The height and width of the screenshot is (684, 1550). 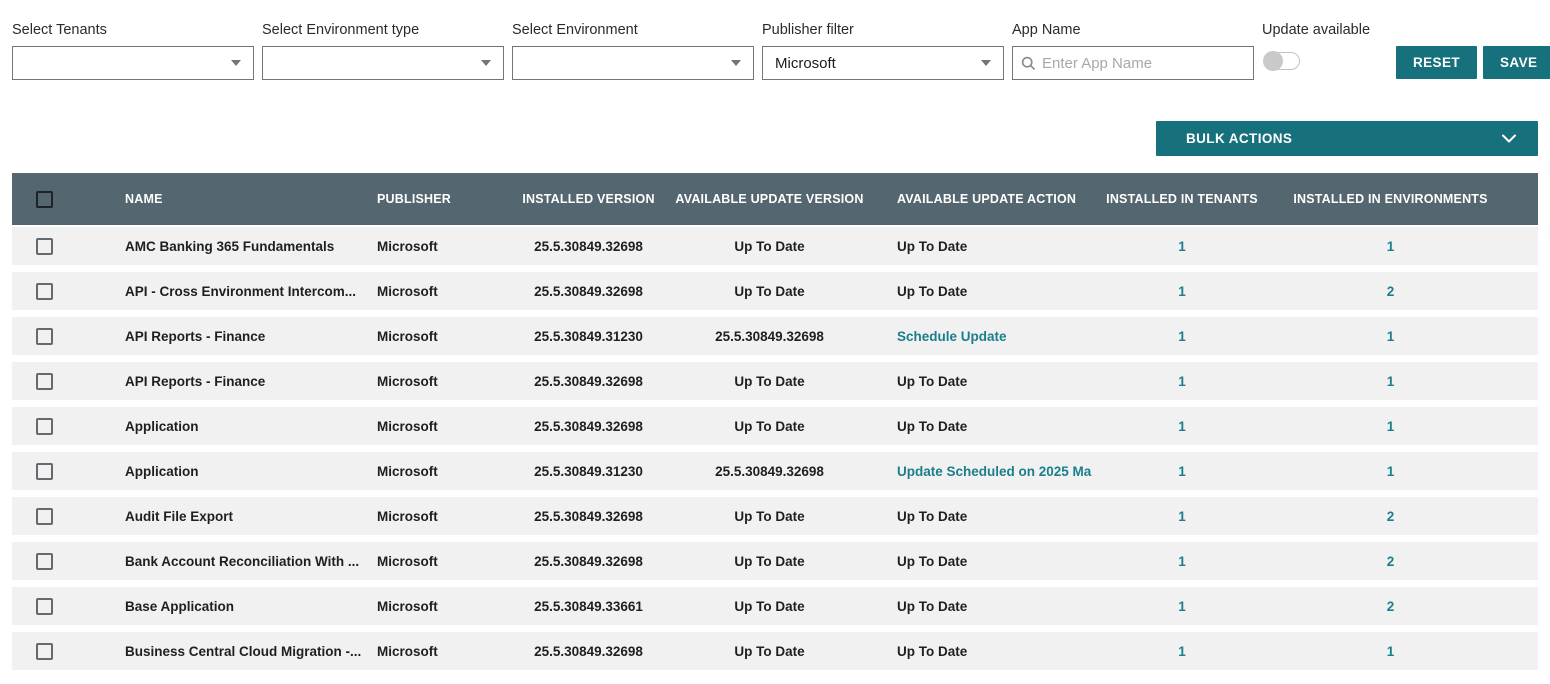 I want to click on search-icon, so click(x=1028, y=63).